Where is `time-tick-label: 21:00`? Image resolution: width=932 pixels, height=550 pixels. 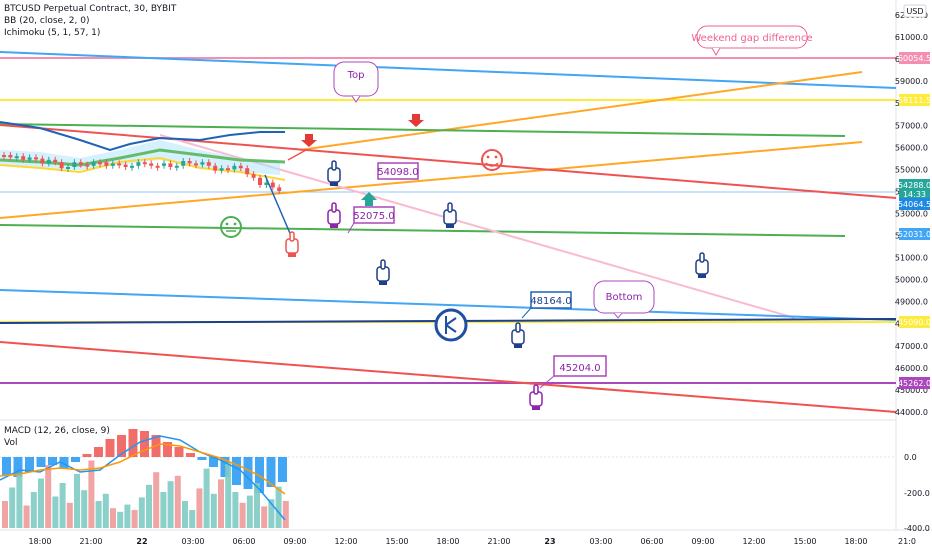
time-tick-label: 21:00 is located at coordinates (498, 541).